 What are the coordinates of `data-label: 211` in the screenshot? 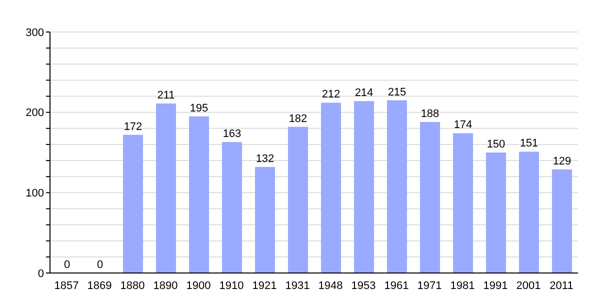 It's located at (166, 95).